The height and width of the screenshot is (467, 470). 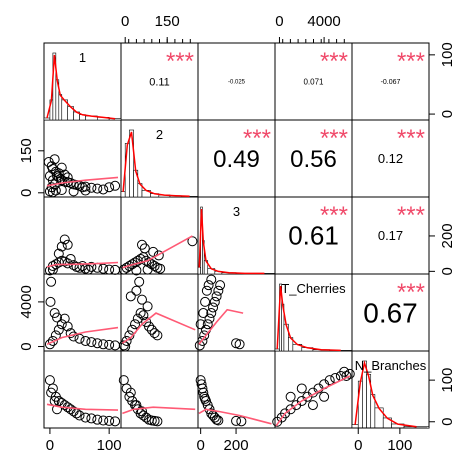 I want to click on correlation-value: 0.56, so click(x=313, y=159).